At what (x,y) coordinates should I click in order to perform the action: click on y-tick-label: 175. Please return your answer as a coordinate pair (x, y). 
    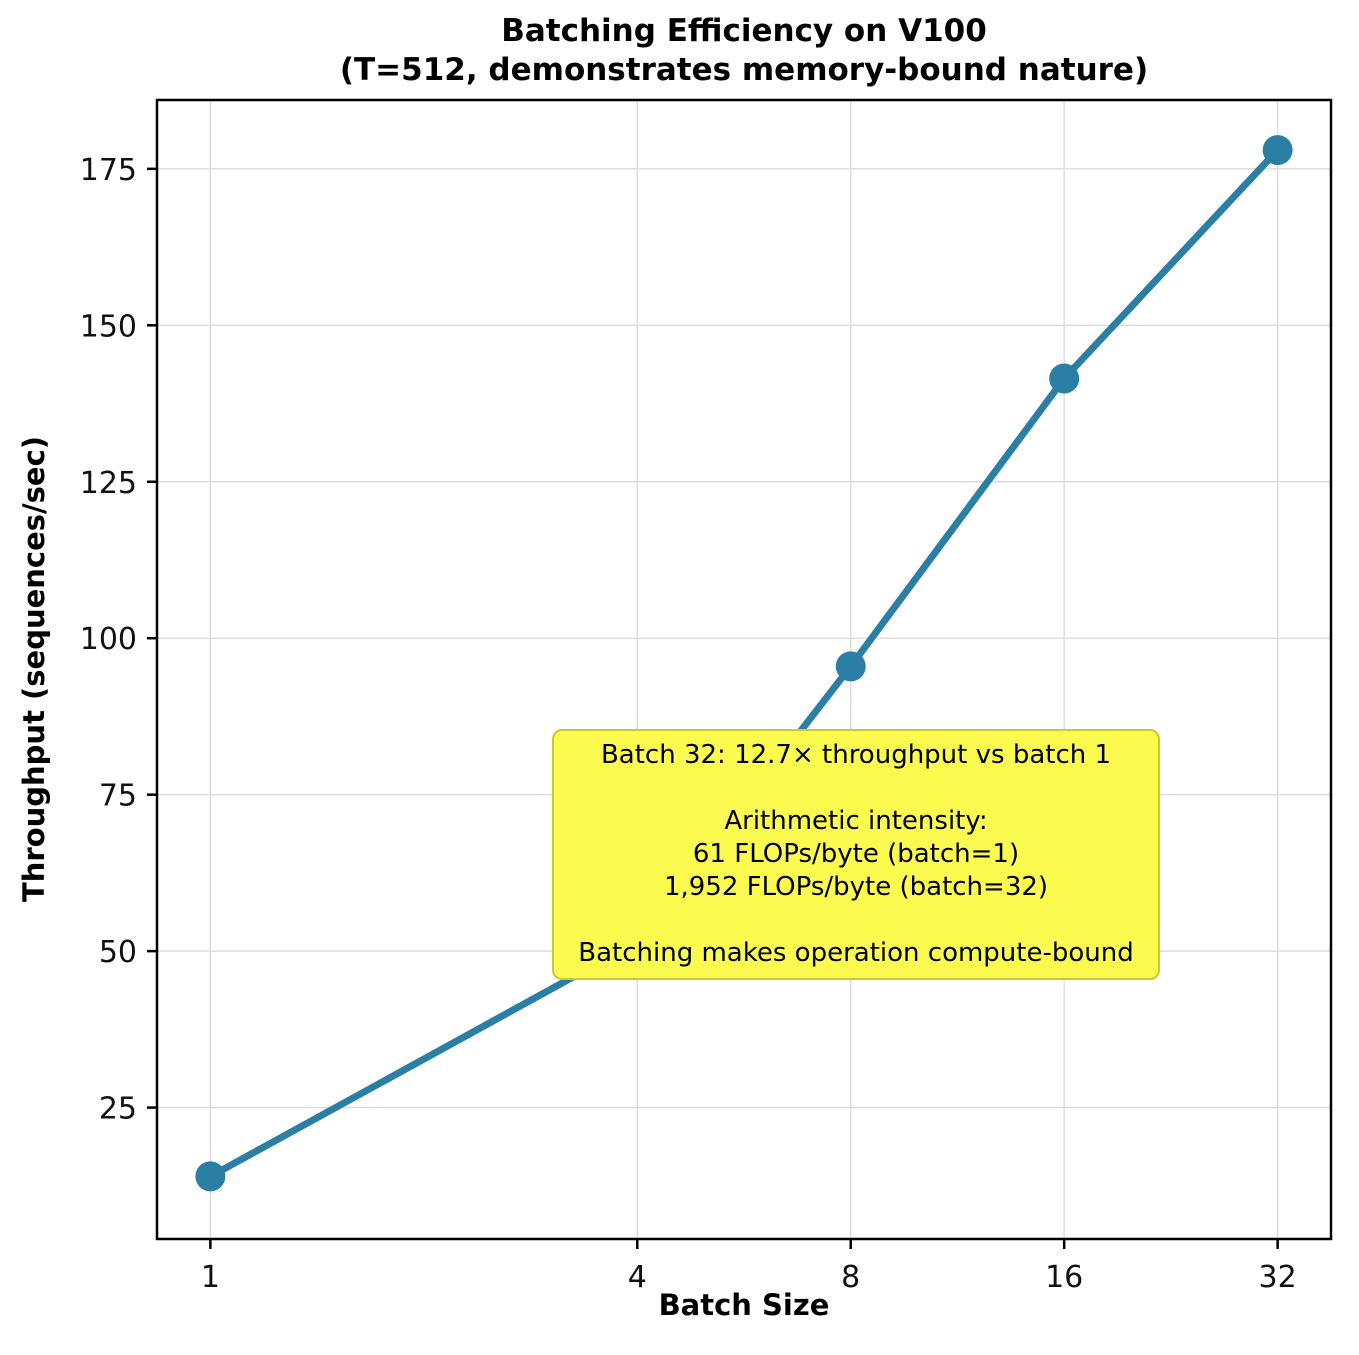
    Looking at the image, I should click on (108, 170).